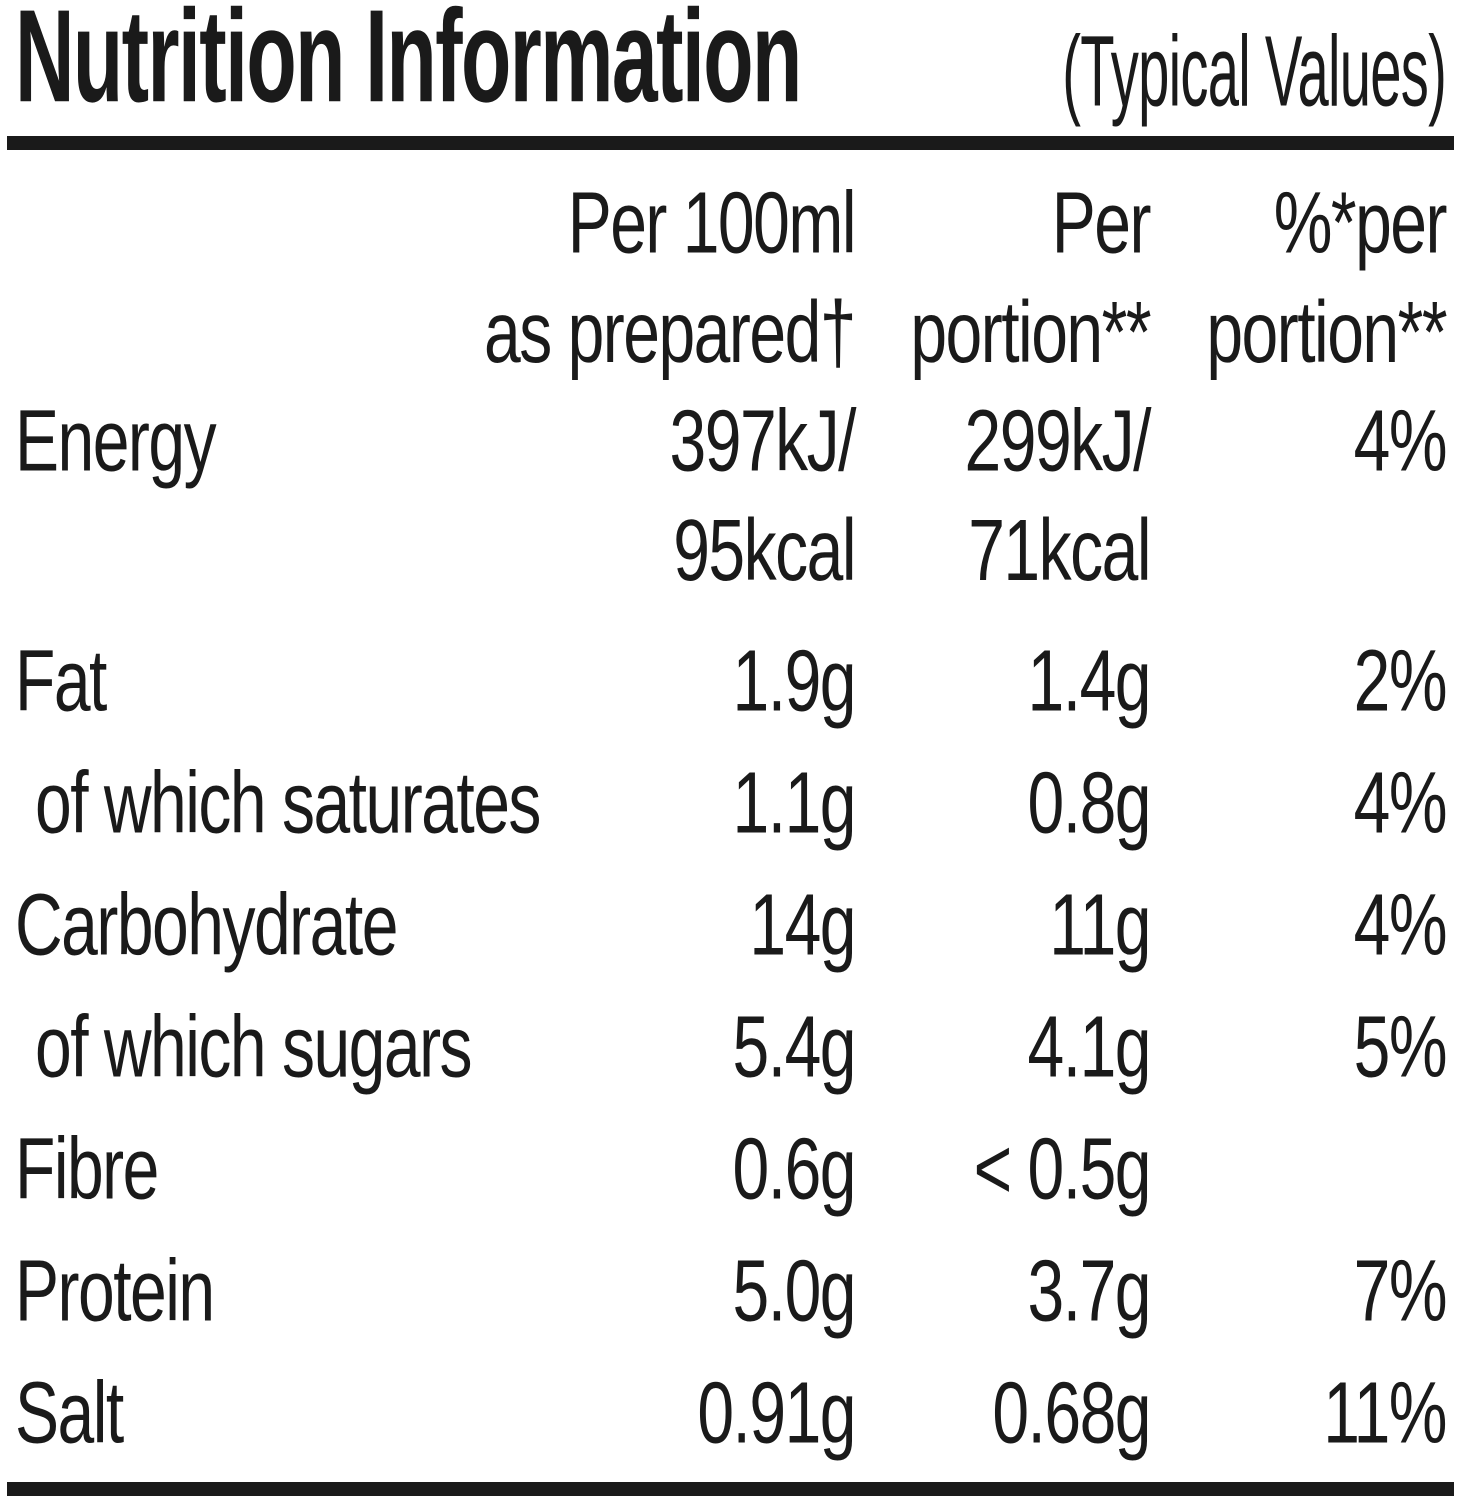 The width and height of the screenshot is (1461, 1500). What do you see at coordinates (1003, 799) in the screenshot?
I see `value-per-portion-saturates: 0.8g` at bounding box center [1003, 799].